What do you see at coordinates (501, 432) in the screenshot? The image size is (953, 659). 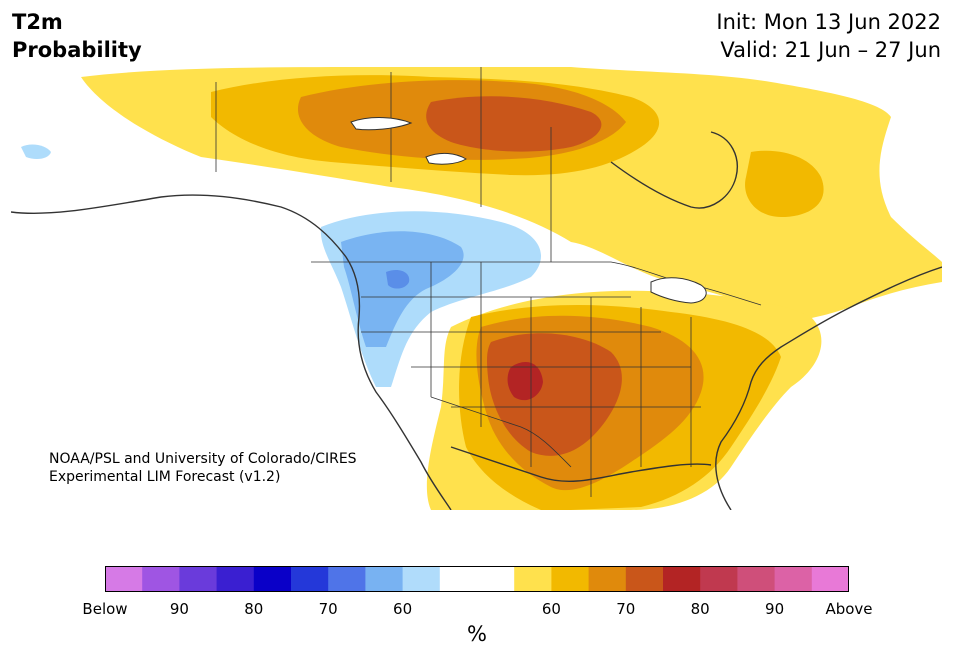 I see `us-mexico-border` at bounding box center [501, 432].